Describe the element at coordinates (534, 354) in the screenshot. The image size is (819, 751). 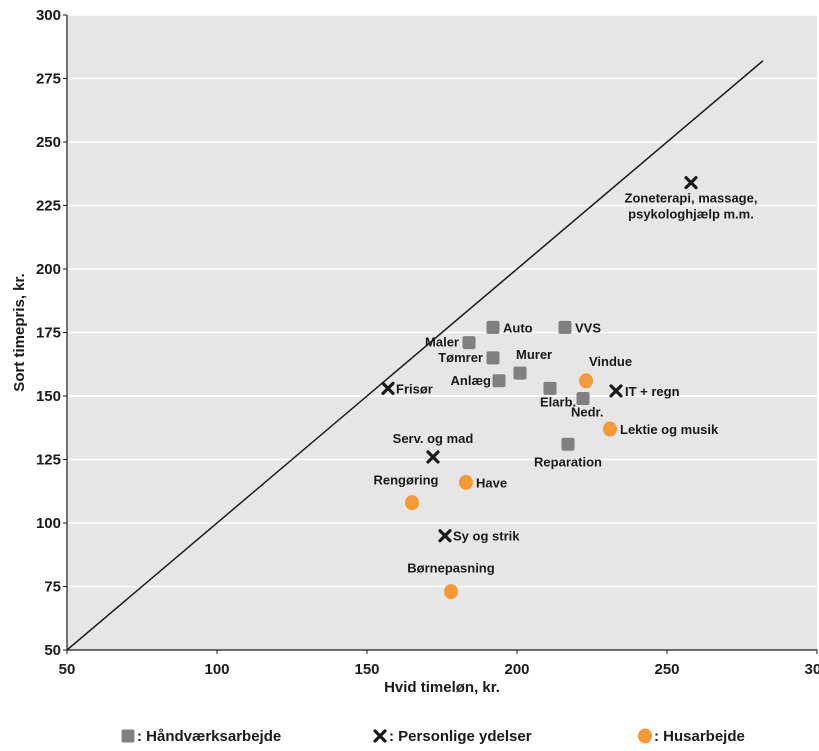
I see `point-label: Murer` at that location.